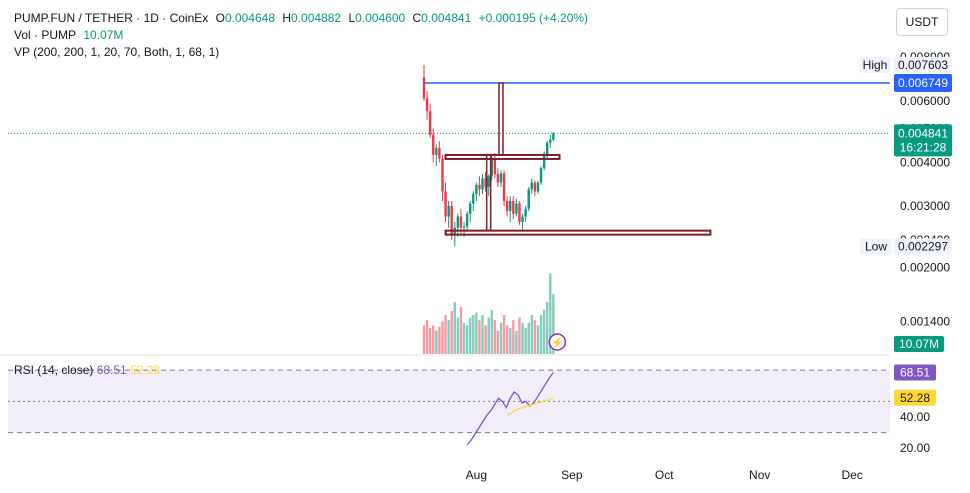  What do you see at coordinates (501, 119) in the screenshot?
I see `target-pole` at bounding box center [501, 119].